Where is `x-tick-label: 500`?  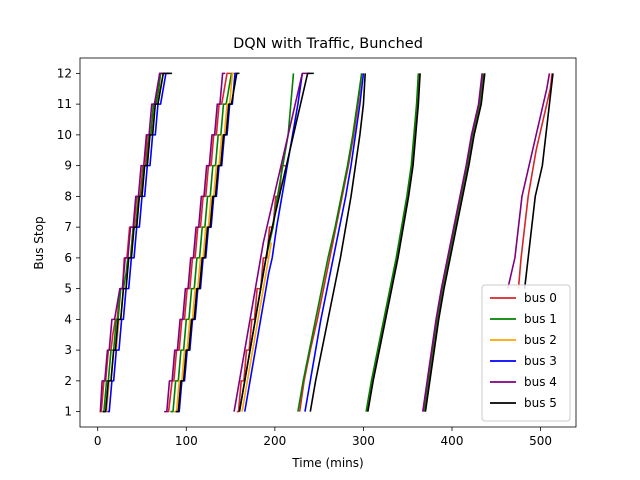
x-tick-label: 500 is located at coordinates (540, 441).